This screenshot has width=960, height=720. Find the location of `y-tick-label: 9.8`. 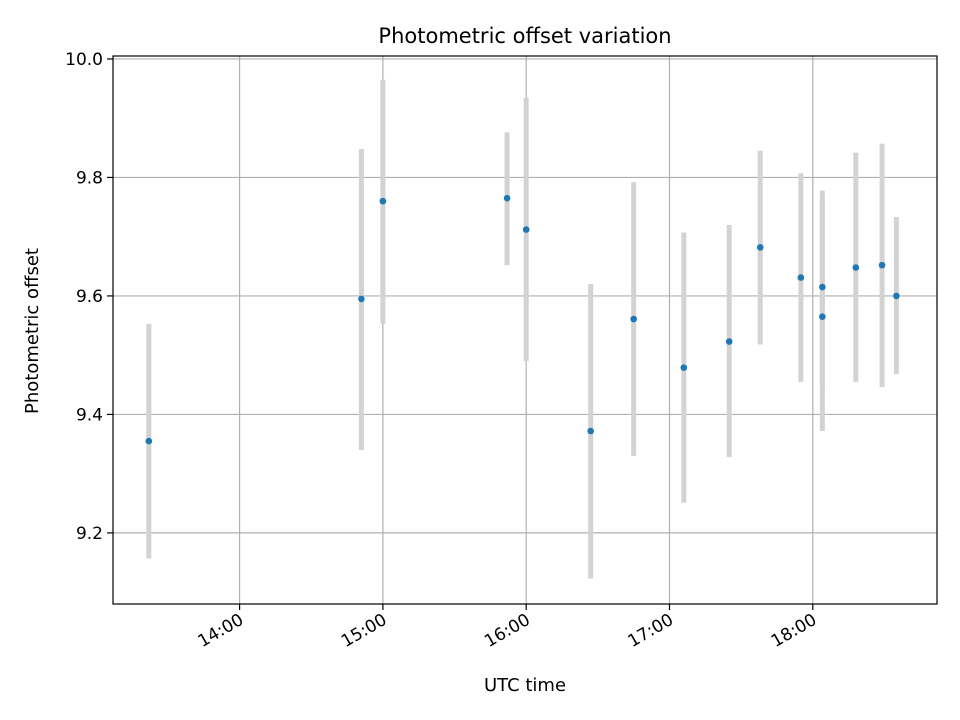

y-tick-label: 9.8 is located at coordinates (89, 178).